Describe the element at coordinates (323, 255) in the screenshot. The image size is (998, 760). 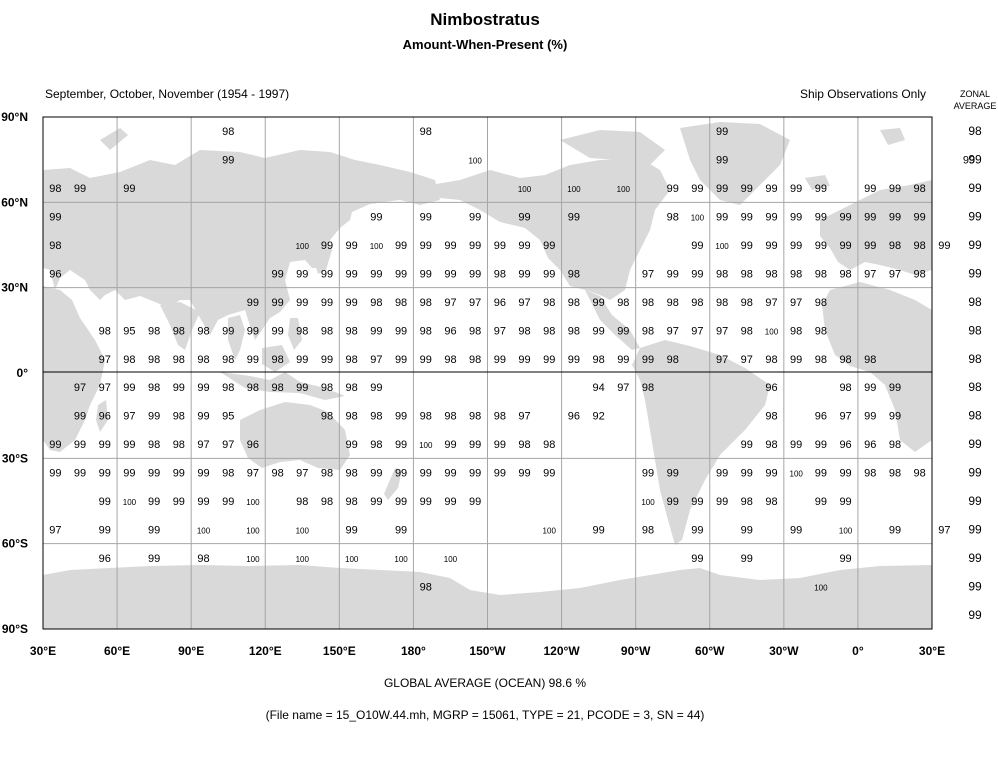
I see `land-japan` at that location.